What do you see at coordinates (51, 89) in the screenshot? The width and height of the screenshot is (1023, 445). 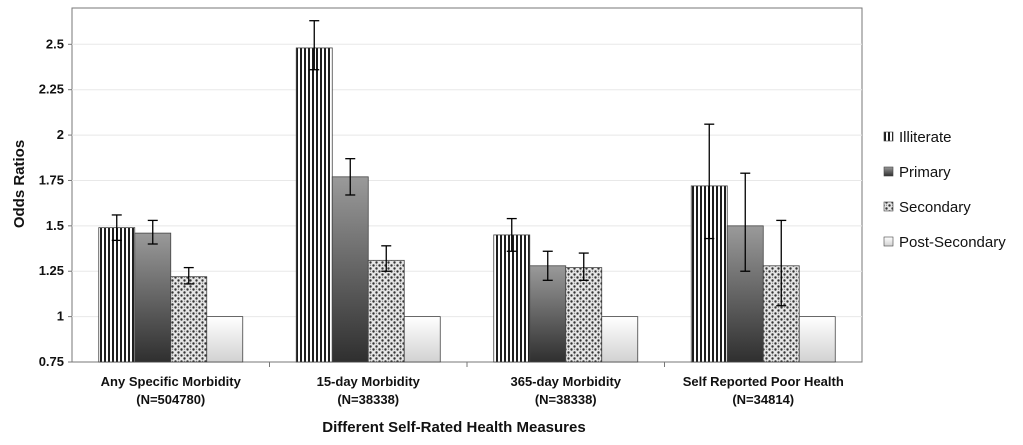 I see `y-tick-label: 2.25` at bounding box center [51, 89].